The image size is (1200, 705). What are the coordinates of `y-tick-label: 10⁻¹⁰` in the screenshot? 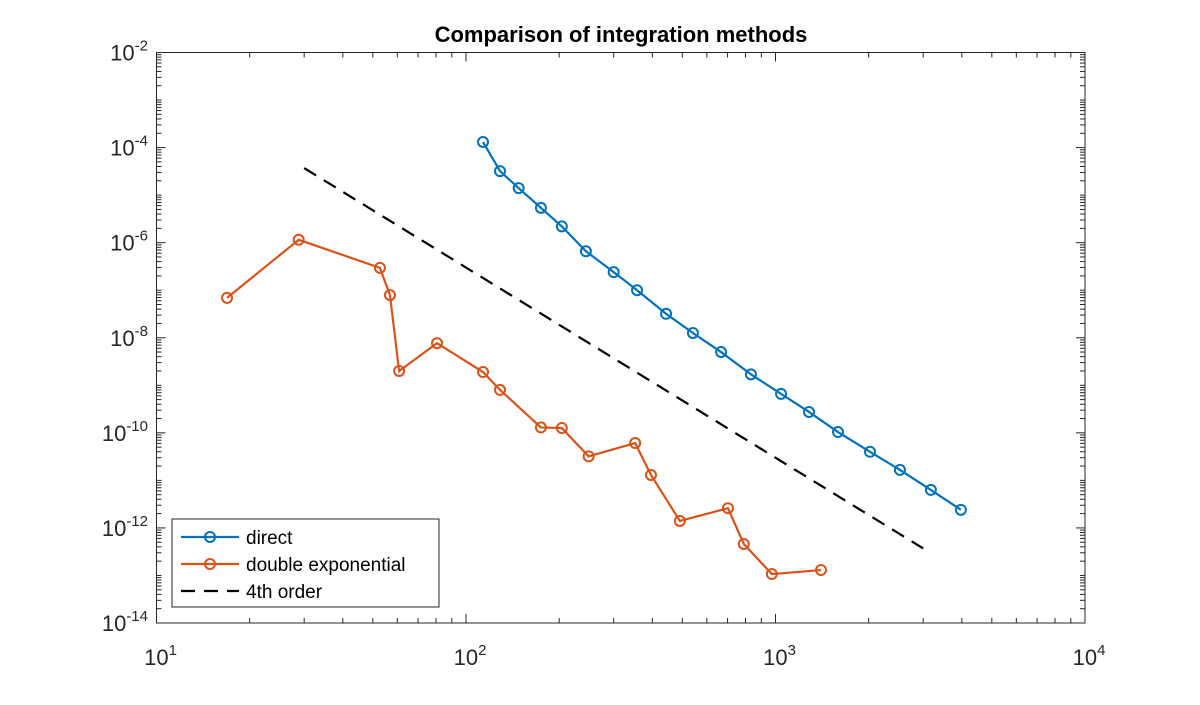 It's located at (125, 432).